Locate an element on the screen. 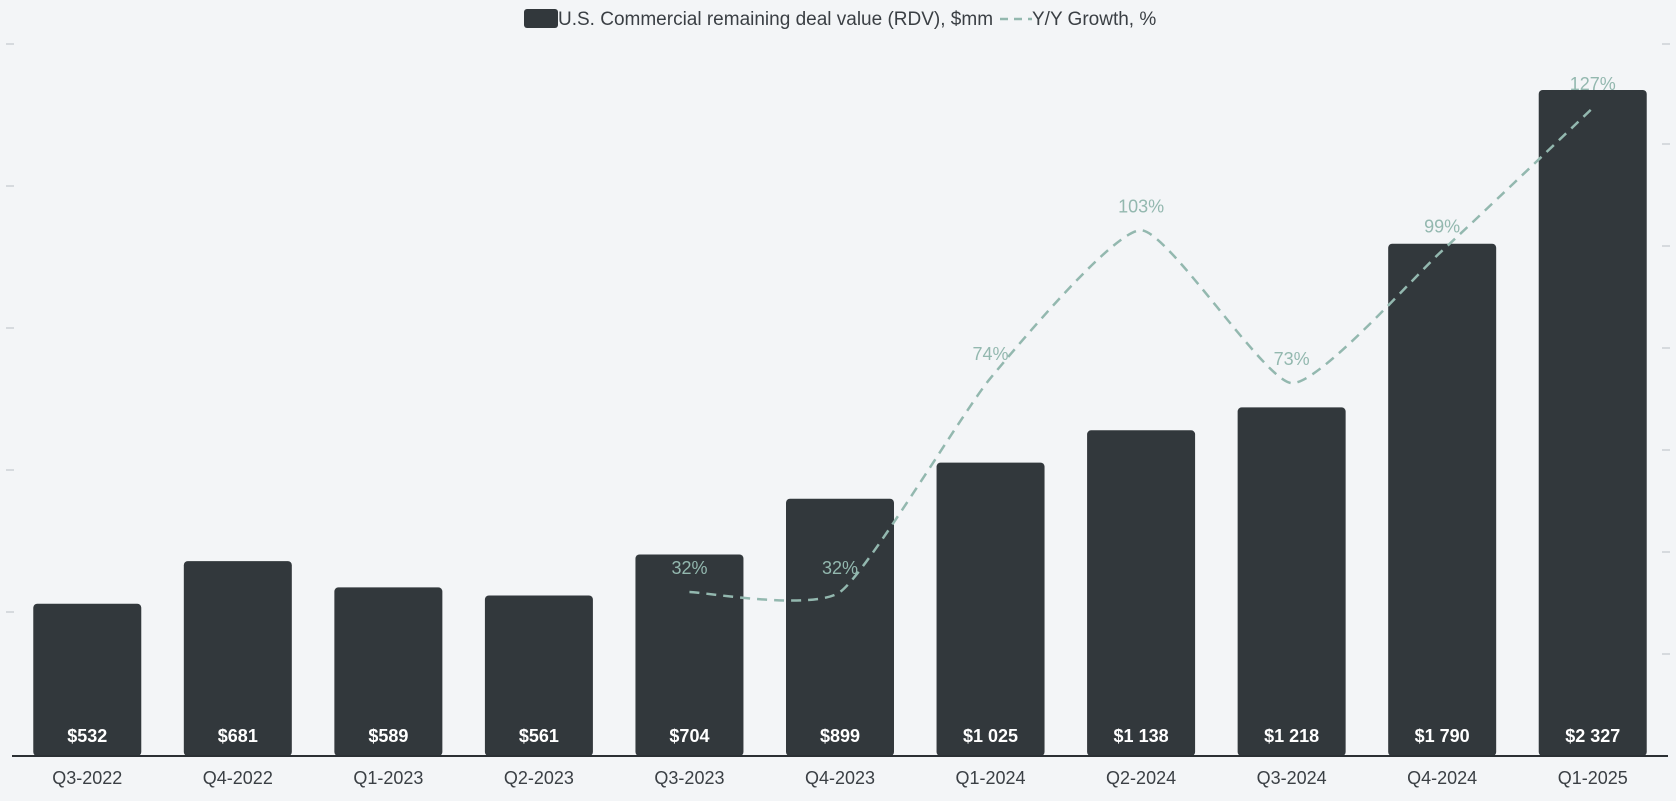 This screenshot has width=1676, height=801. bar-q1-2023 is located at coordinates (388, 671).